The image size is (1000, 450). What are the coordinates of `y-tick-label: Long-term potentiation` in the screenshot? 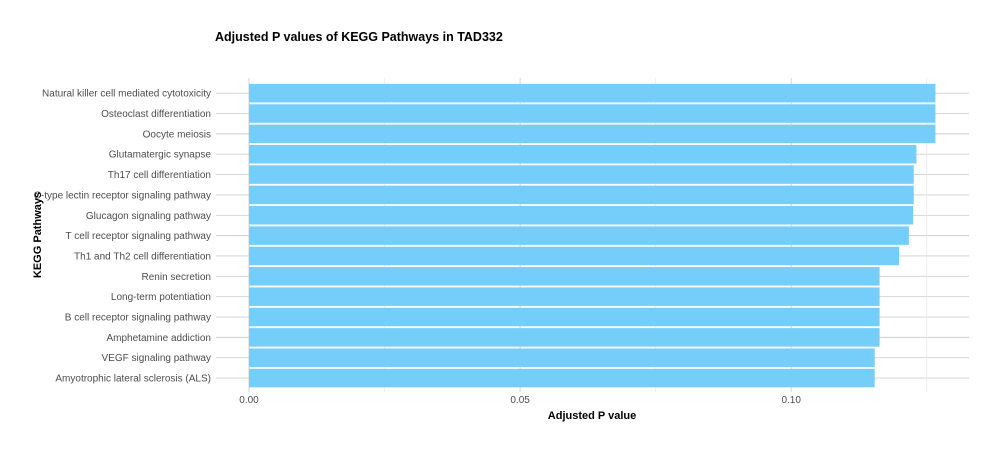 It's located at (161, 297).